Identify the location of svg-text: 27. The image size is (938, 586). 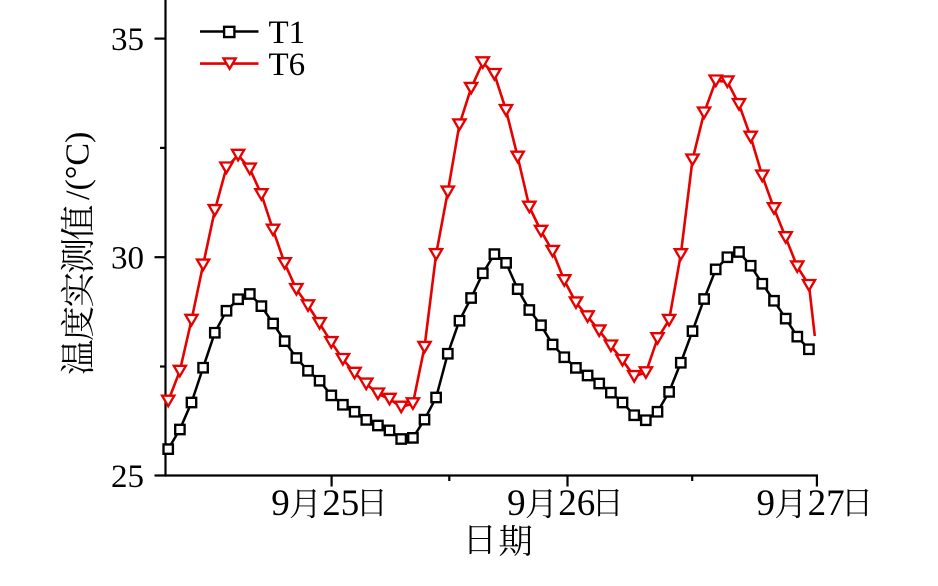
(826, 503).